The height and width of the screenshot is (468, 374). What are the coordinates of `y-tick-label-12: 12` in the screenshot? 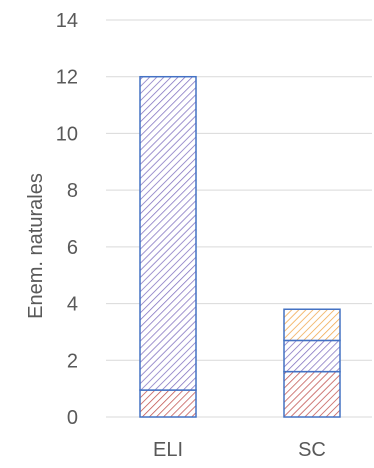 It's located at (67, 78).